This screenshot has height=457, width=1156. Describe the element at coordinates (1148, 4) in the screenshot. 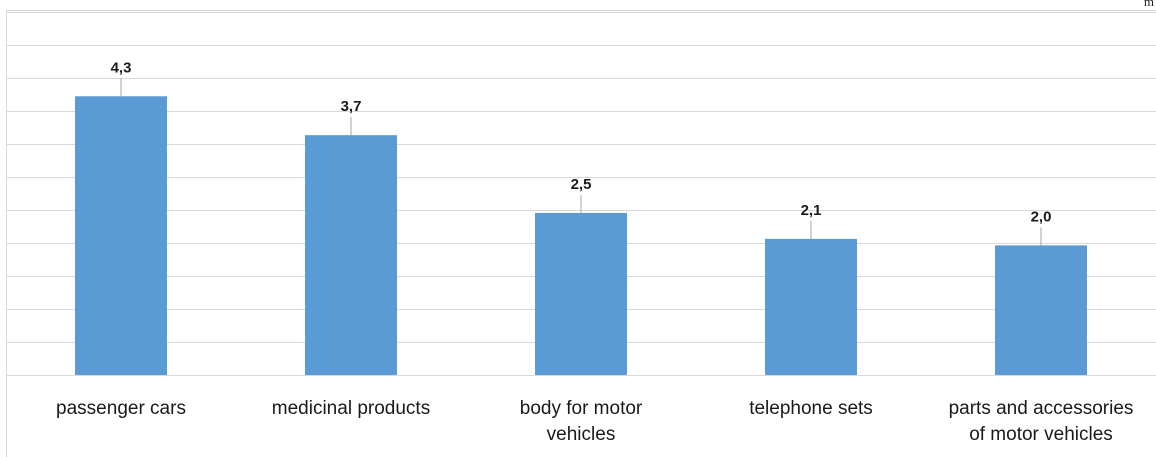

I see `unit-label: m` at that location.